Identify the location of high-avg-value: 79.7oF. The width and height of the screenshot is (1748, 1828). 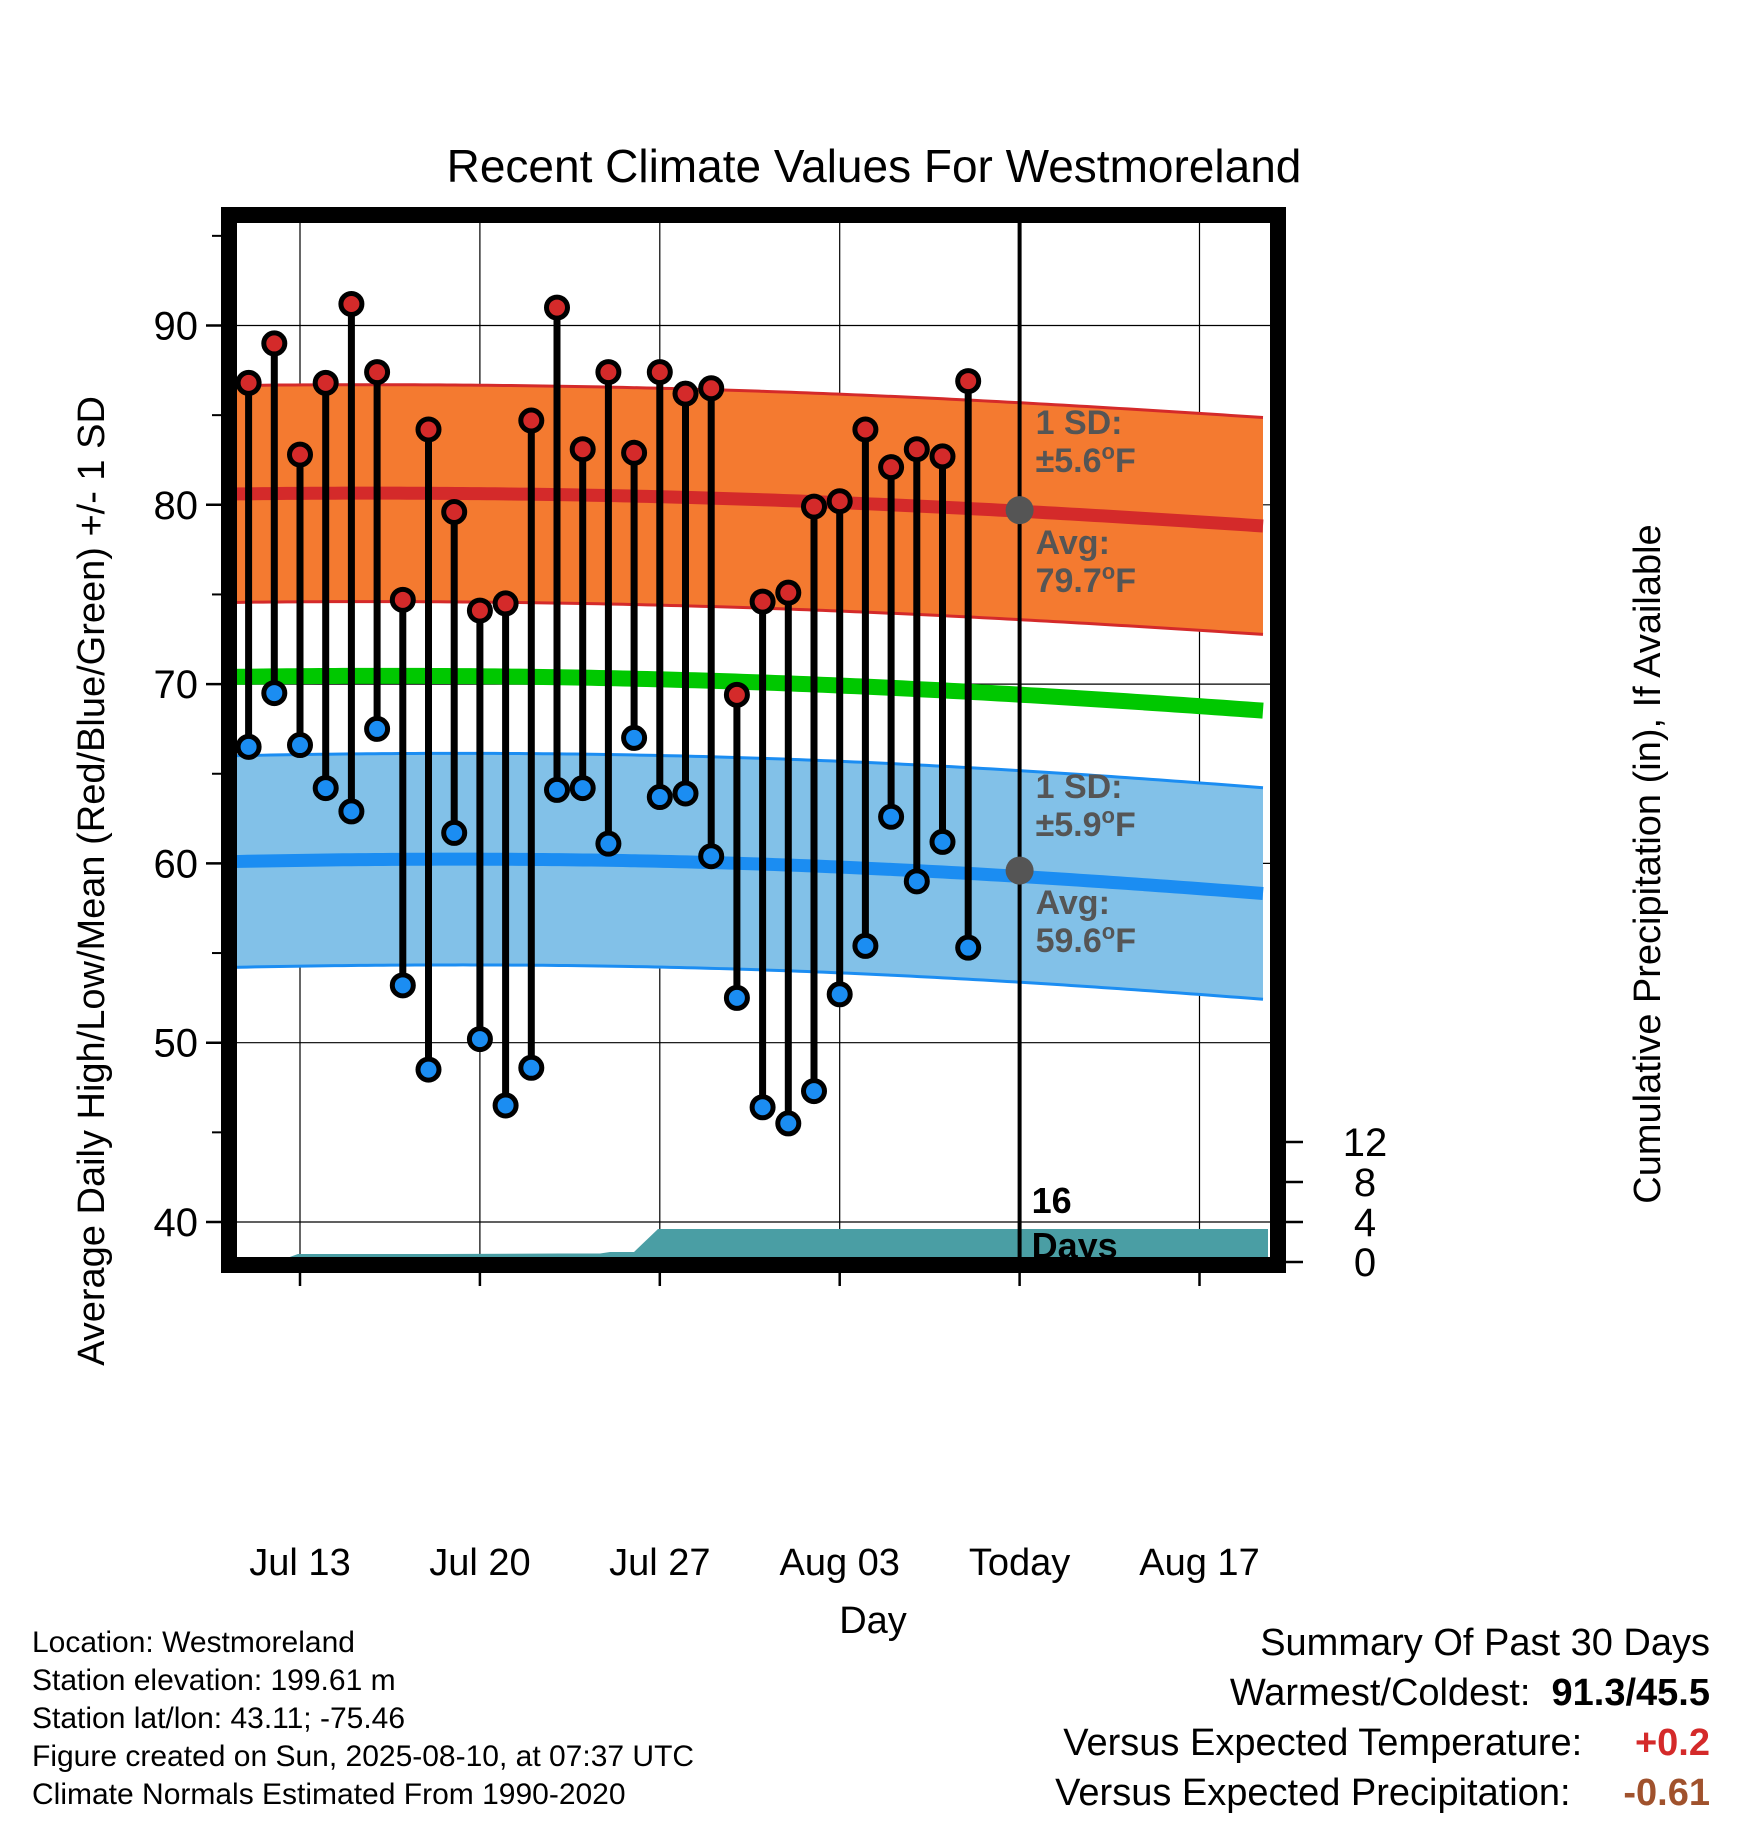
(1086, 579).